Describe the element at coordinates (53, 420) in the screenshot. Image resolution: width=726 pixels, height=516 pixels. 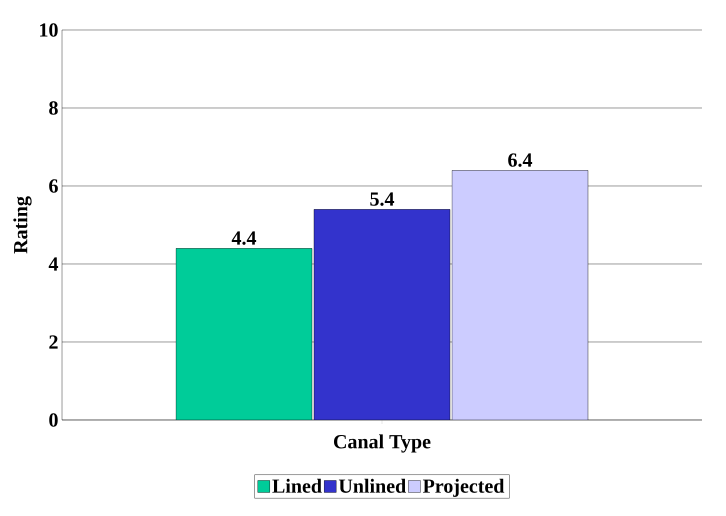
I see `y-tick-label: 0` at that location.